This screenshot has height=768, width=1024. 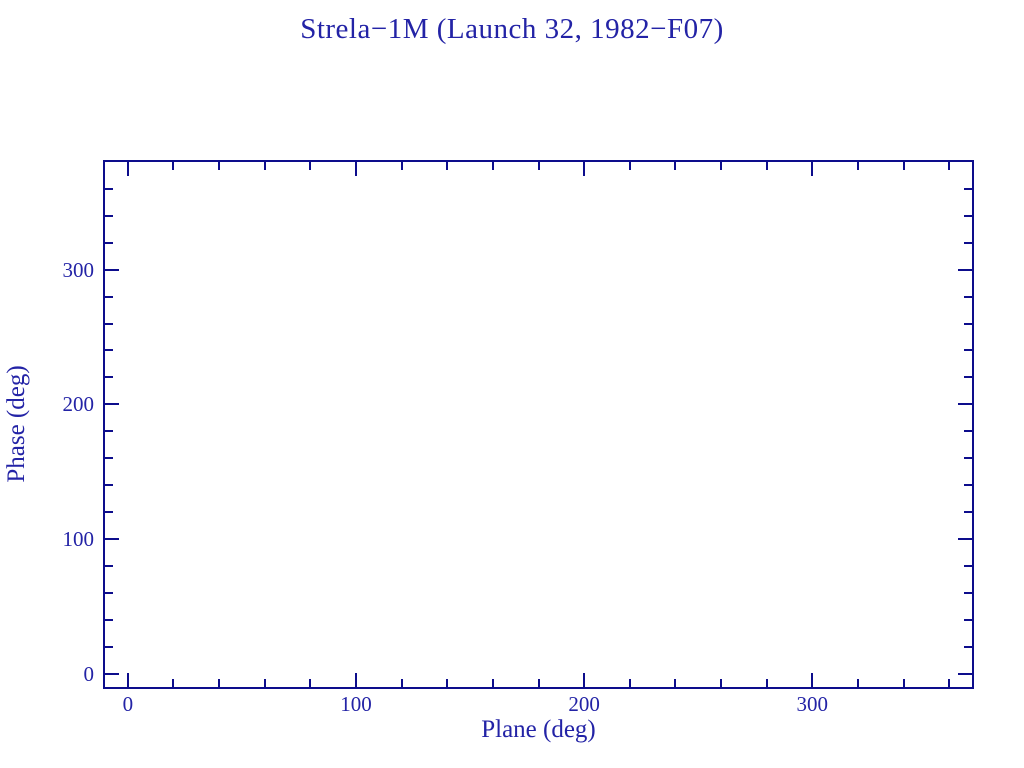 I want to click on x-axis-label: Plane (deg), so click(x=538, y=729).